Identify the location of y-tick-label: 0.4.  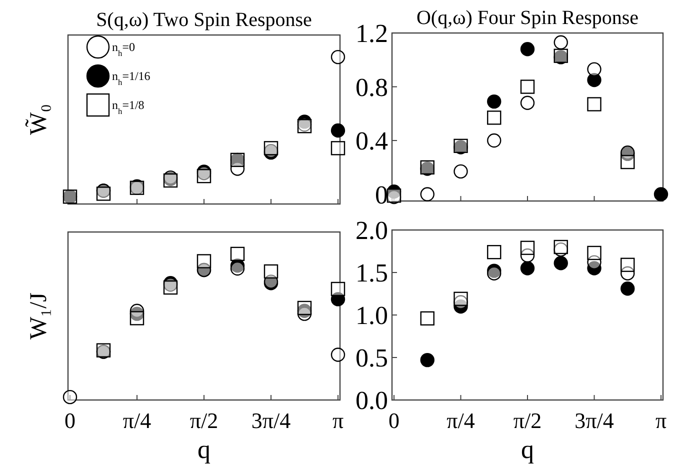
(372, 141).